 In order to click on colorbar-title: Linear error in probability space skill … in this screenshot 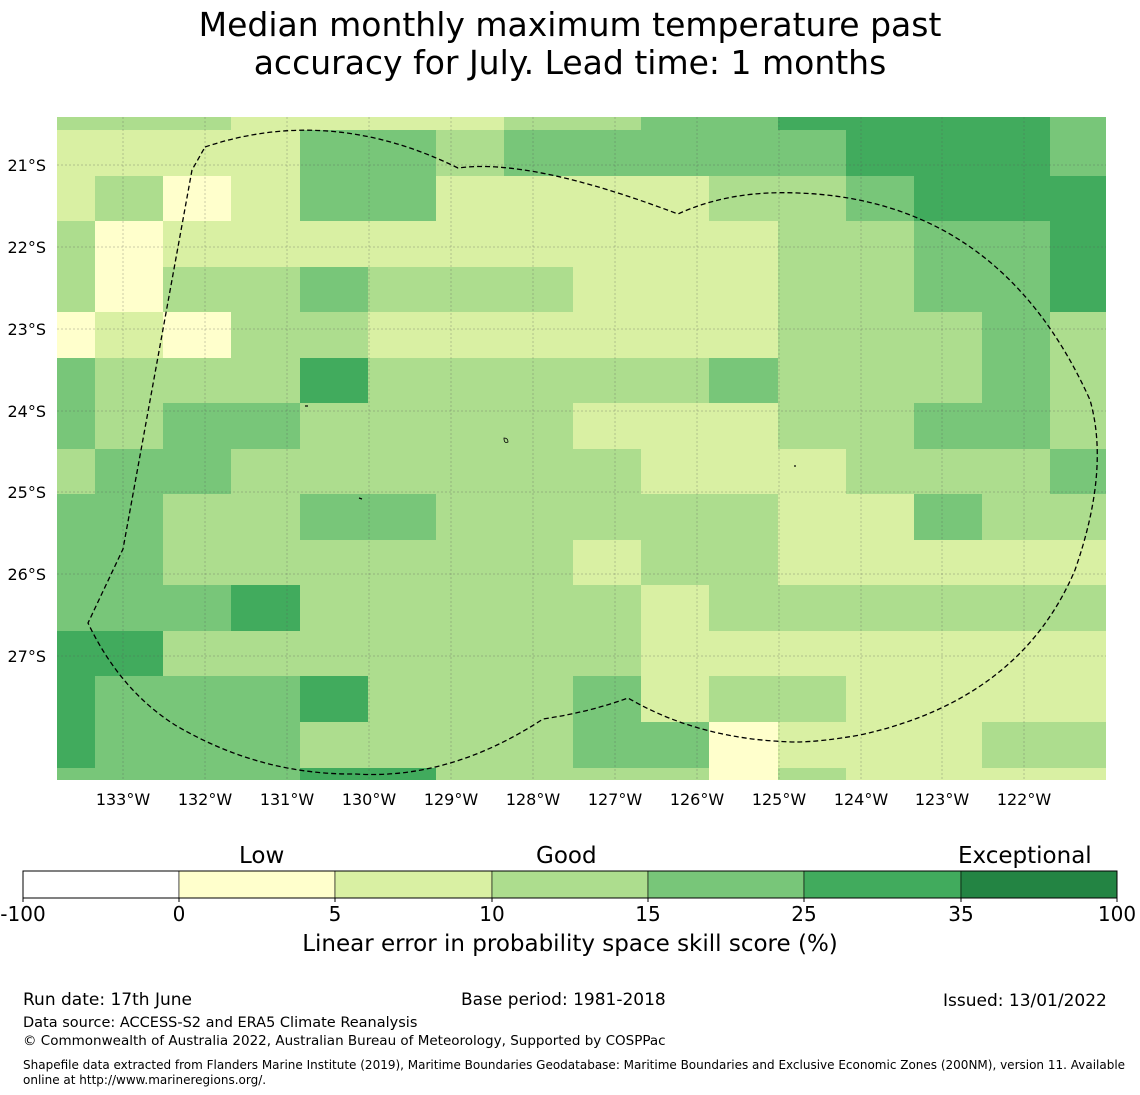, I will do `click(570, 944)`.